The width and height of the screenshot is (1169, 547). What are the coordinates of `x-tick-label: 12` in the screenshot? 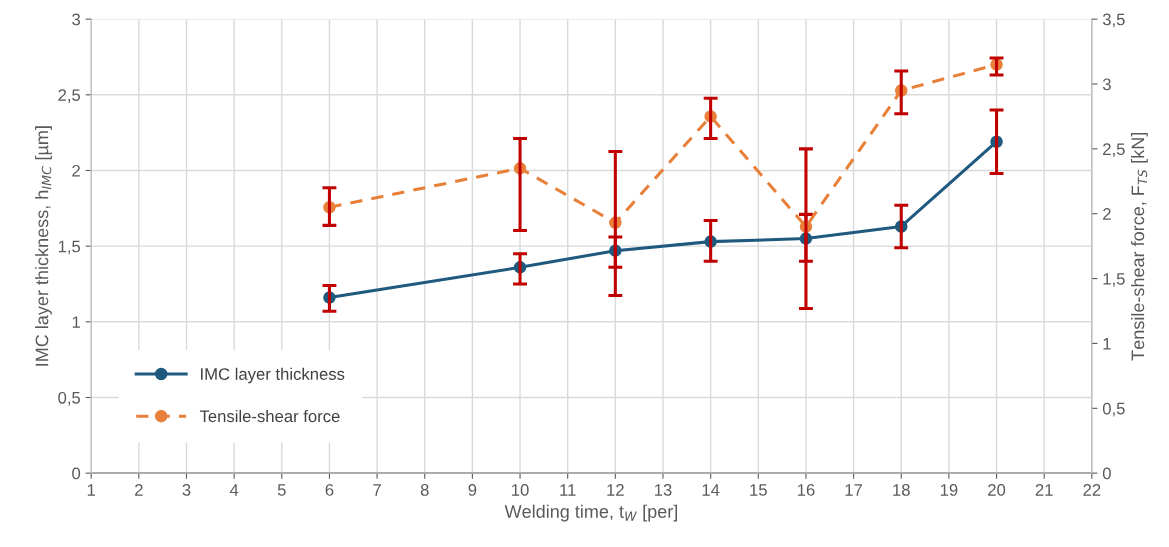 It's located at (615, 490).